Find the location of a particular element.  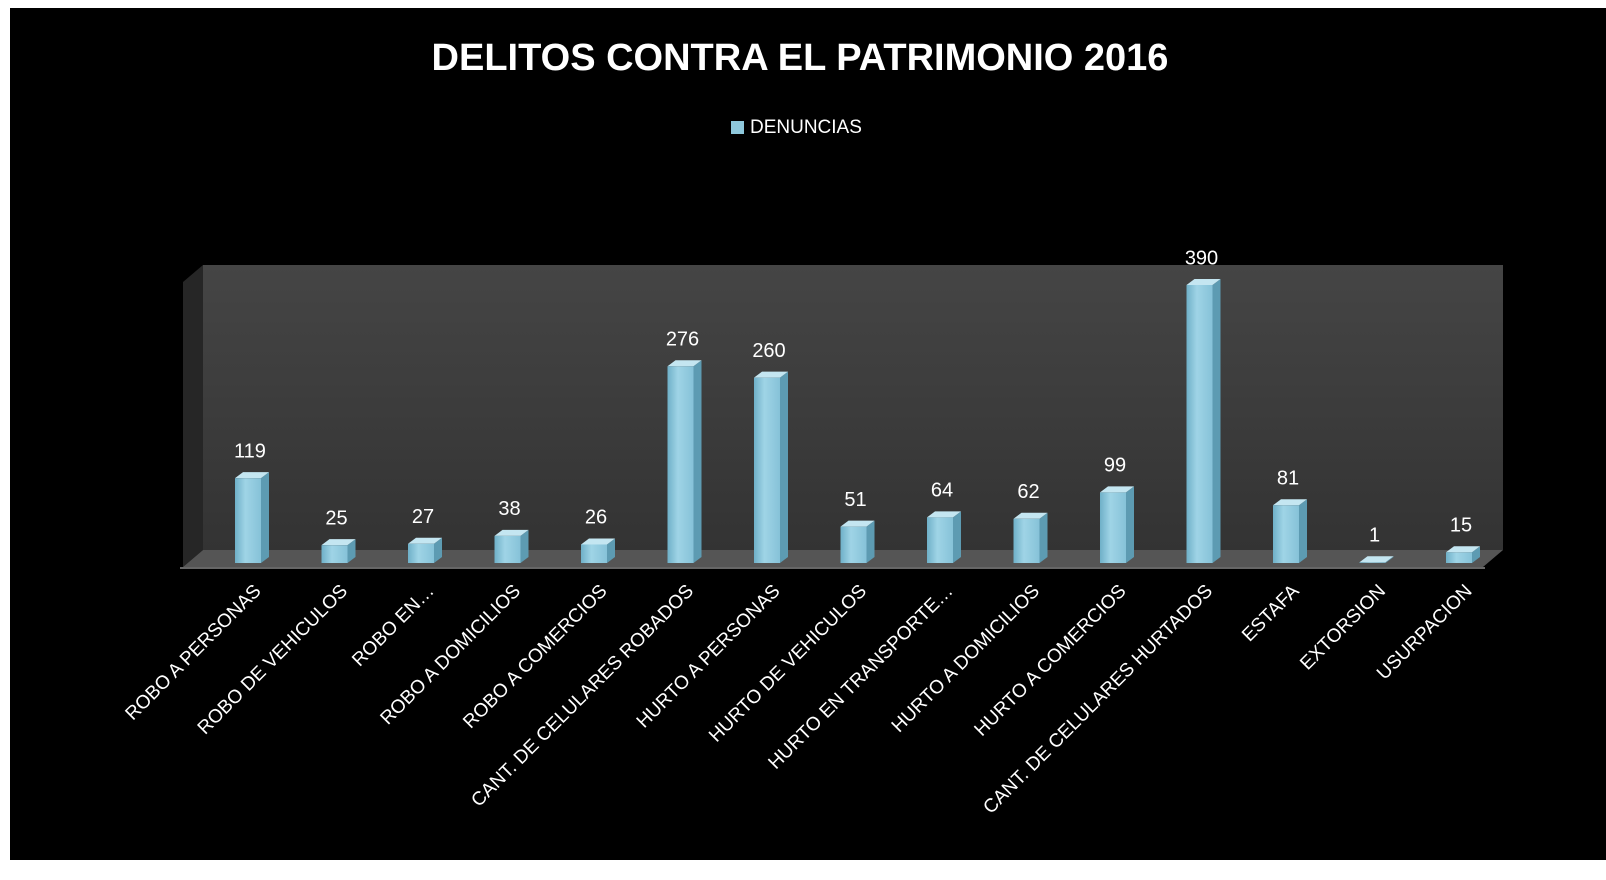

data-label: 26 is located at coordinates (596, 518).